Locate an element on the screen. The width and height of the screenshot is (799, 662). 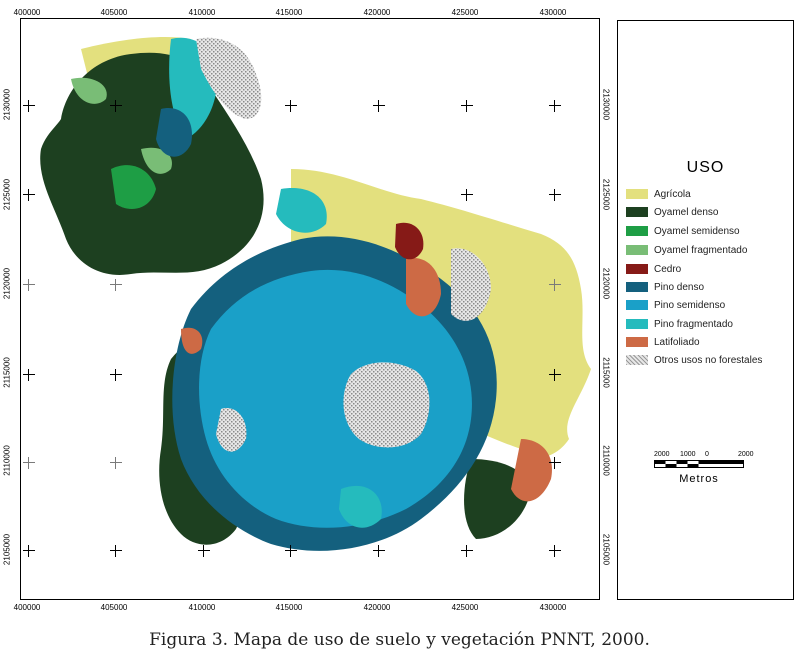
x-tick-top: 405000 is located at coordinates (114, 12).